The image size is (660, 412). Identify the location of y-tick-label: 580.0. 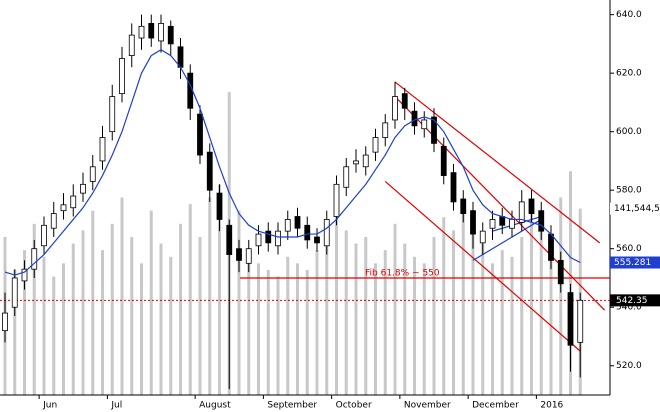
(629, 191).